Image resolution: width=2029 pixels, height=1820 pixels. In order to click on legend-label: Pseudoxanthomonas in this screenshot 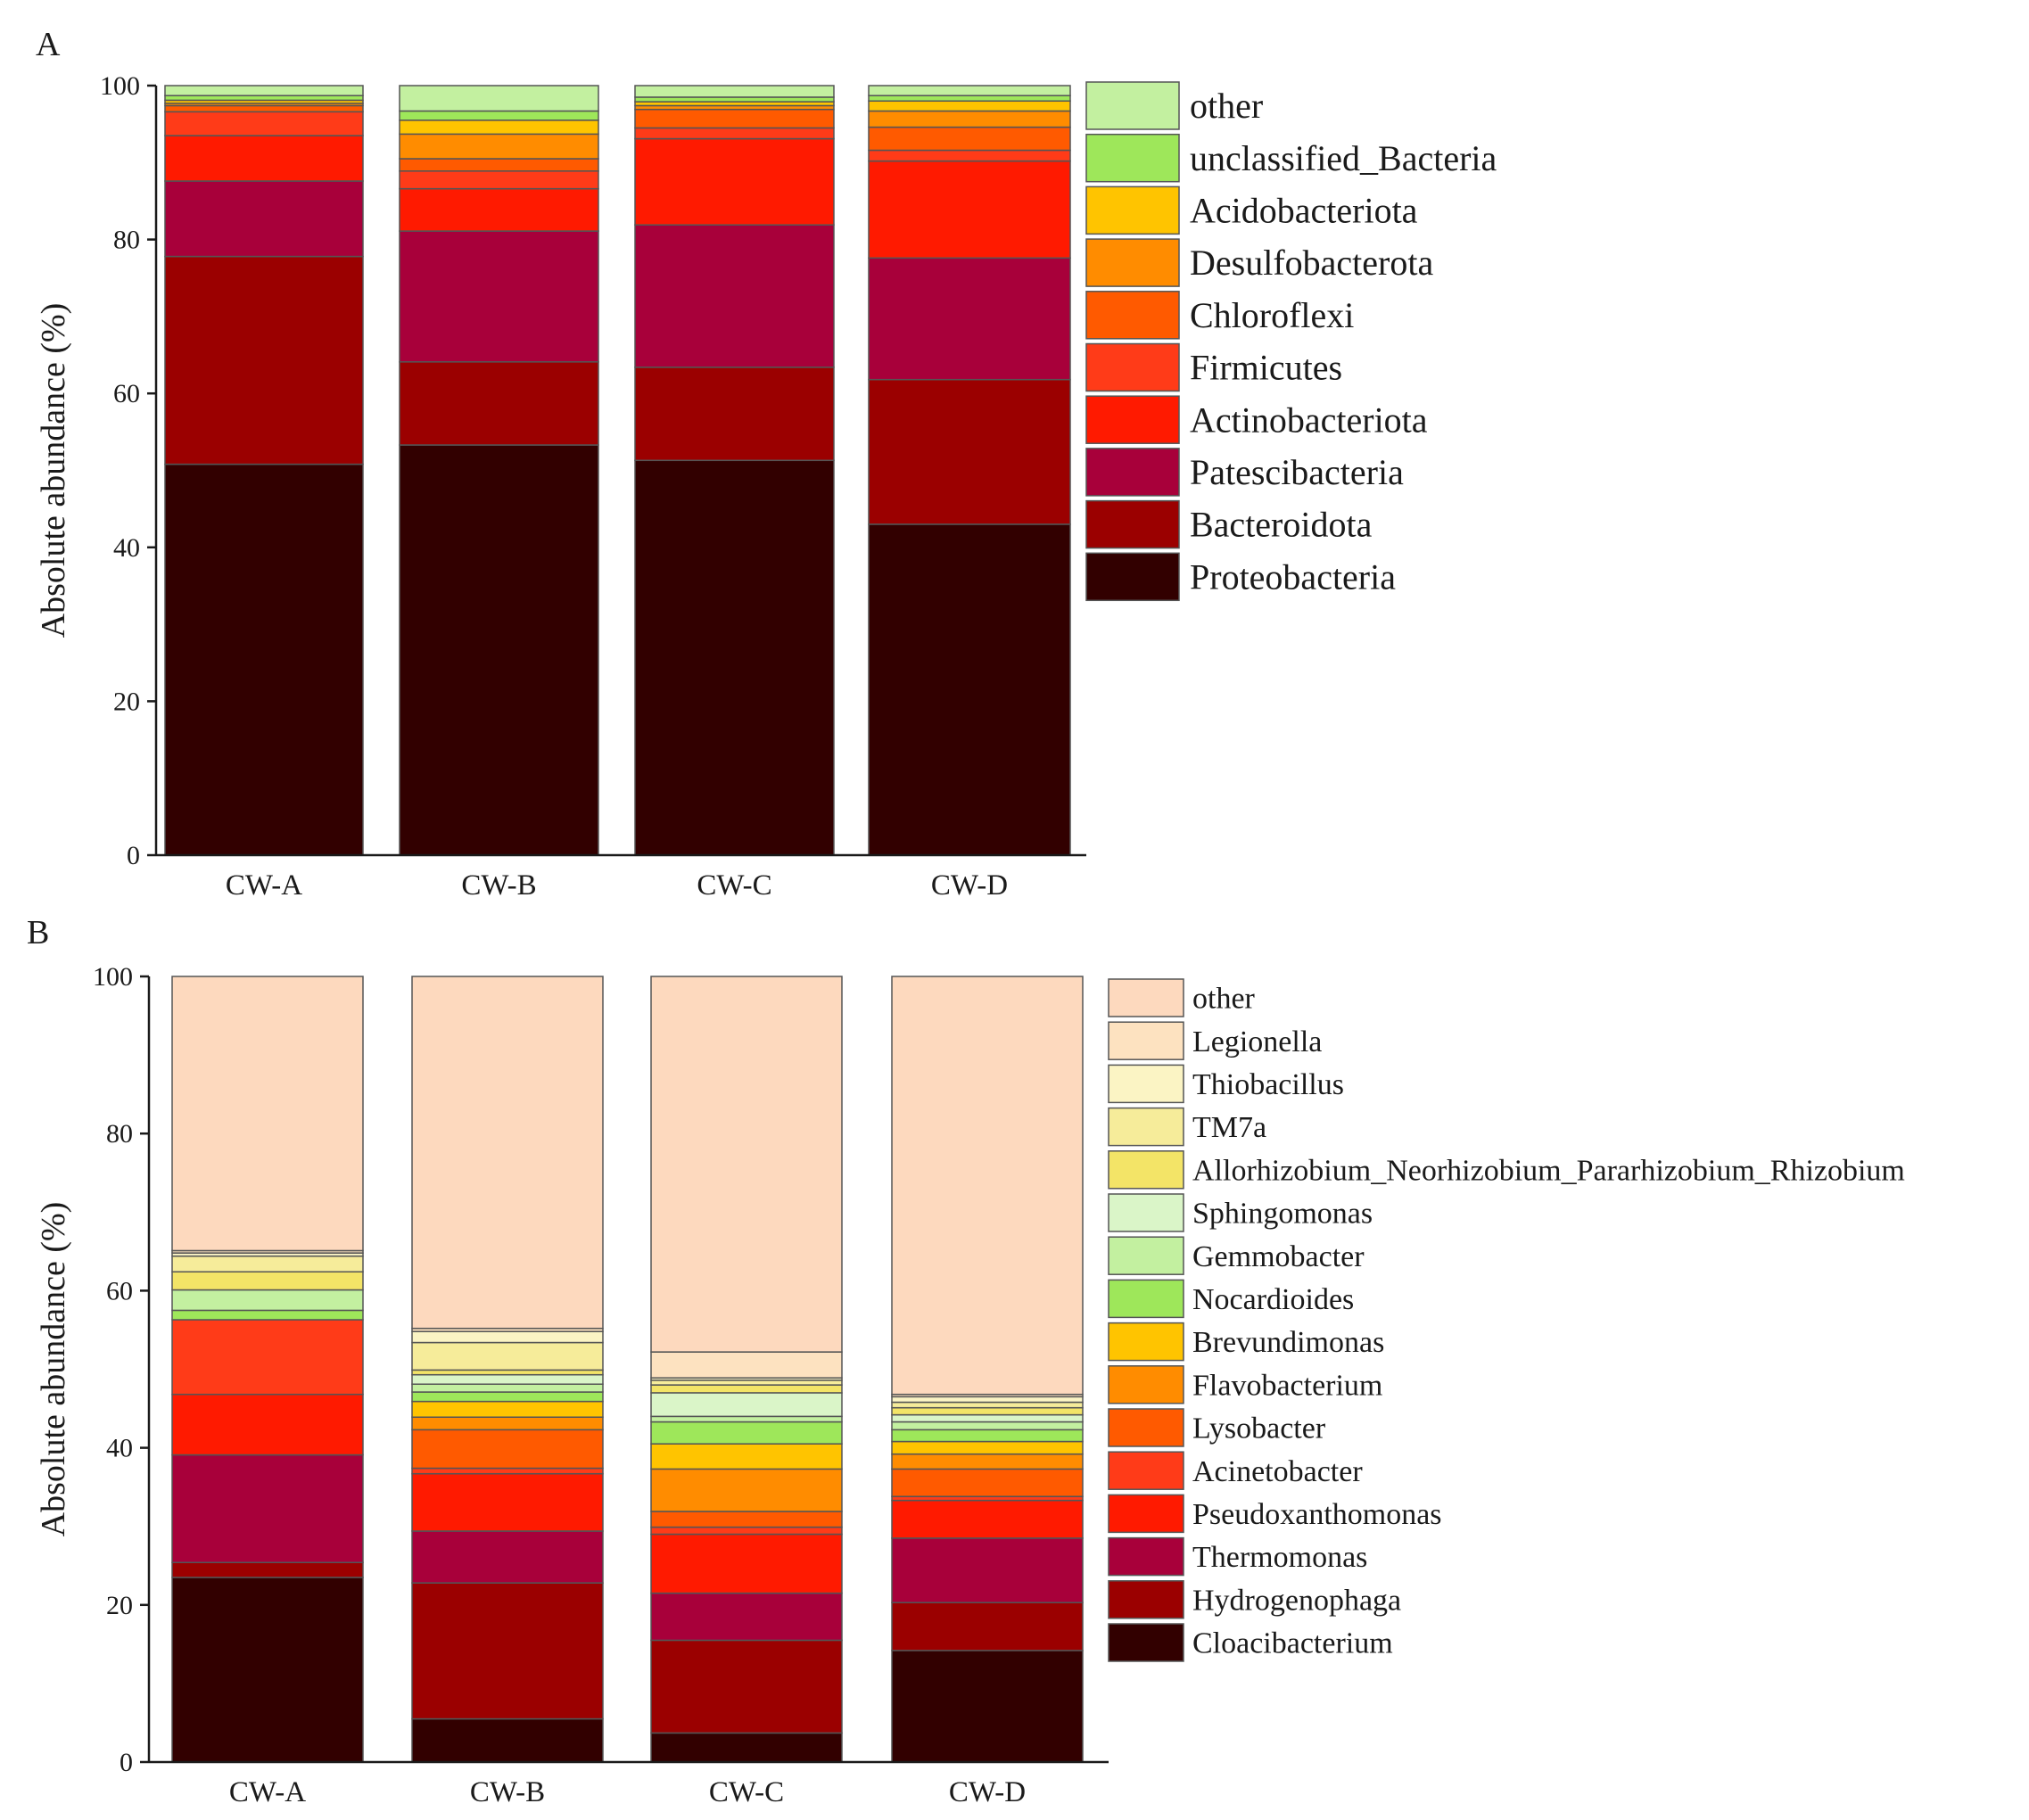, I will do `click(1317, 1514)`.